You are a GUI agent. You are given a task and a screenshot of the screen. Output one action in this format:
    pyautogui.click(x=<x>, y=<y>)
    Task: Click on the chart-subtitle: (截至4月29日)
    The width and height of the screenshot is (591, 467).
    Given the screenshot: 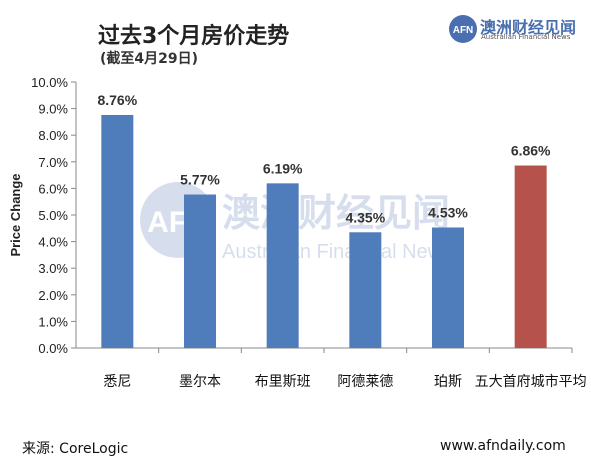 What is the action you would take?
    pyautogui.click(x=149, y=59)
    